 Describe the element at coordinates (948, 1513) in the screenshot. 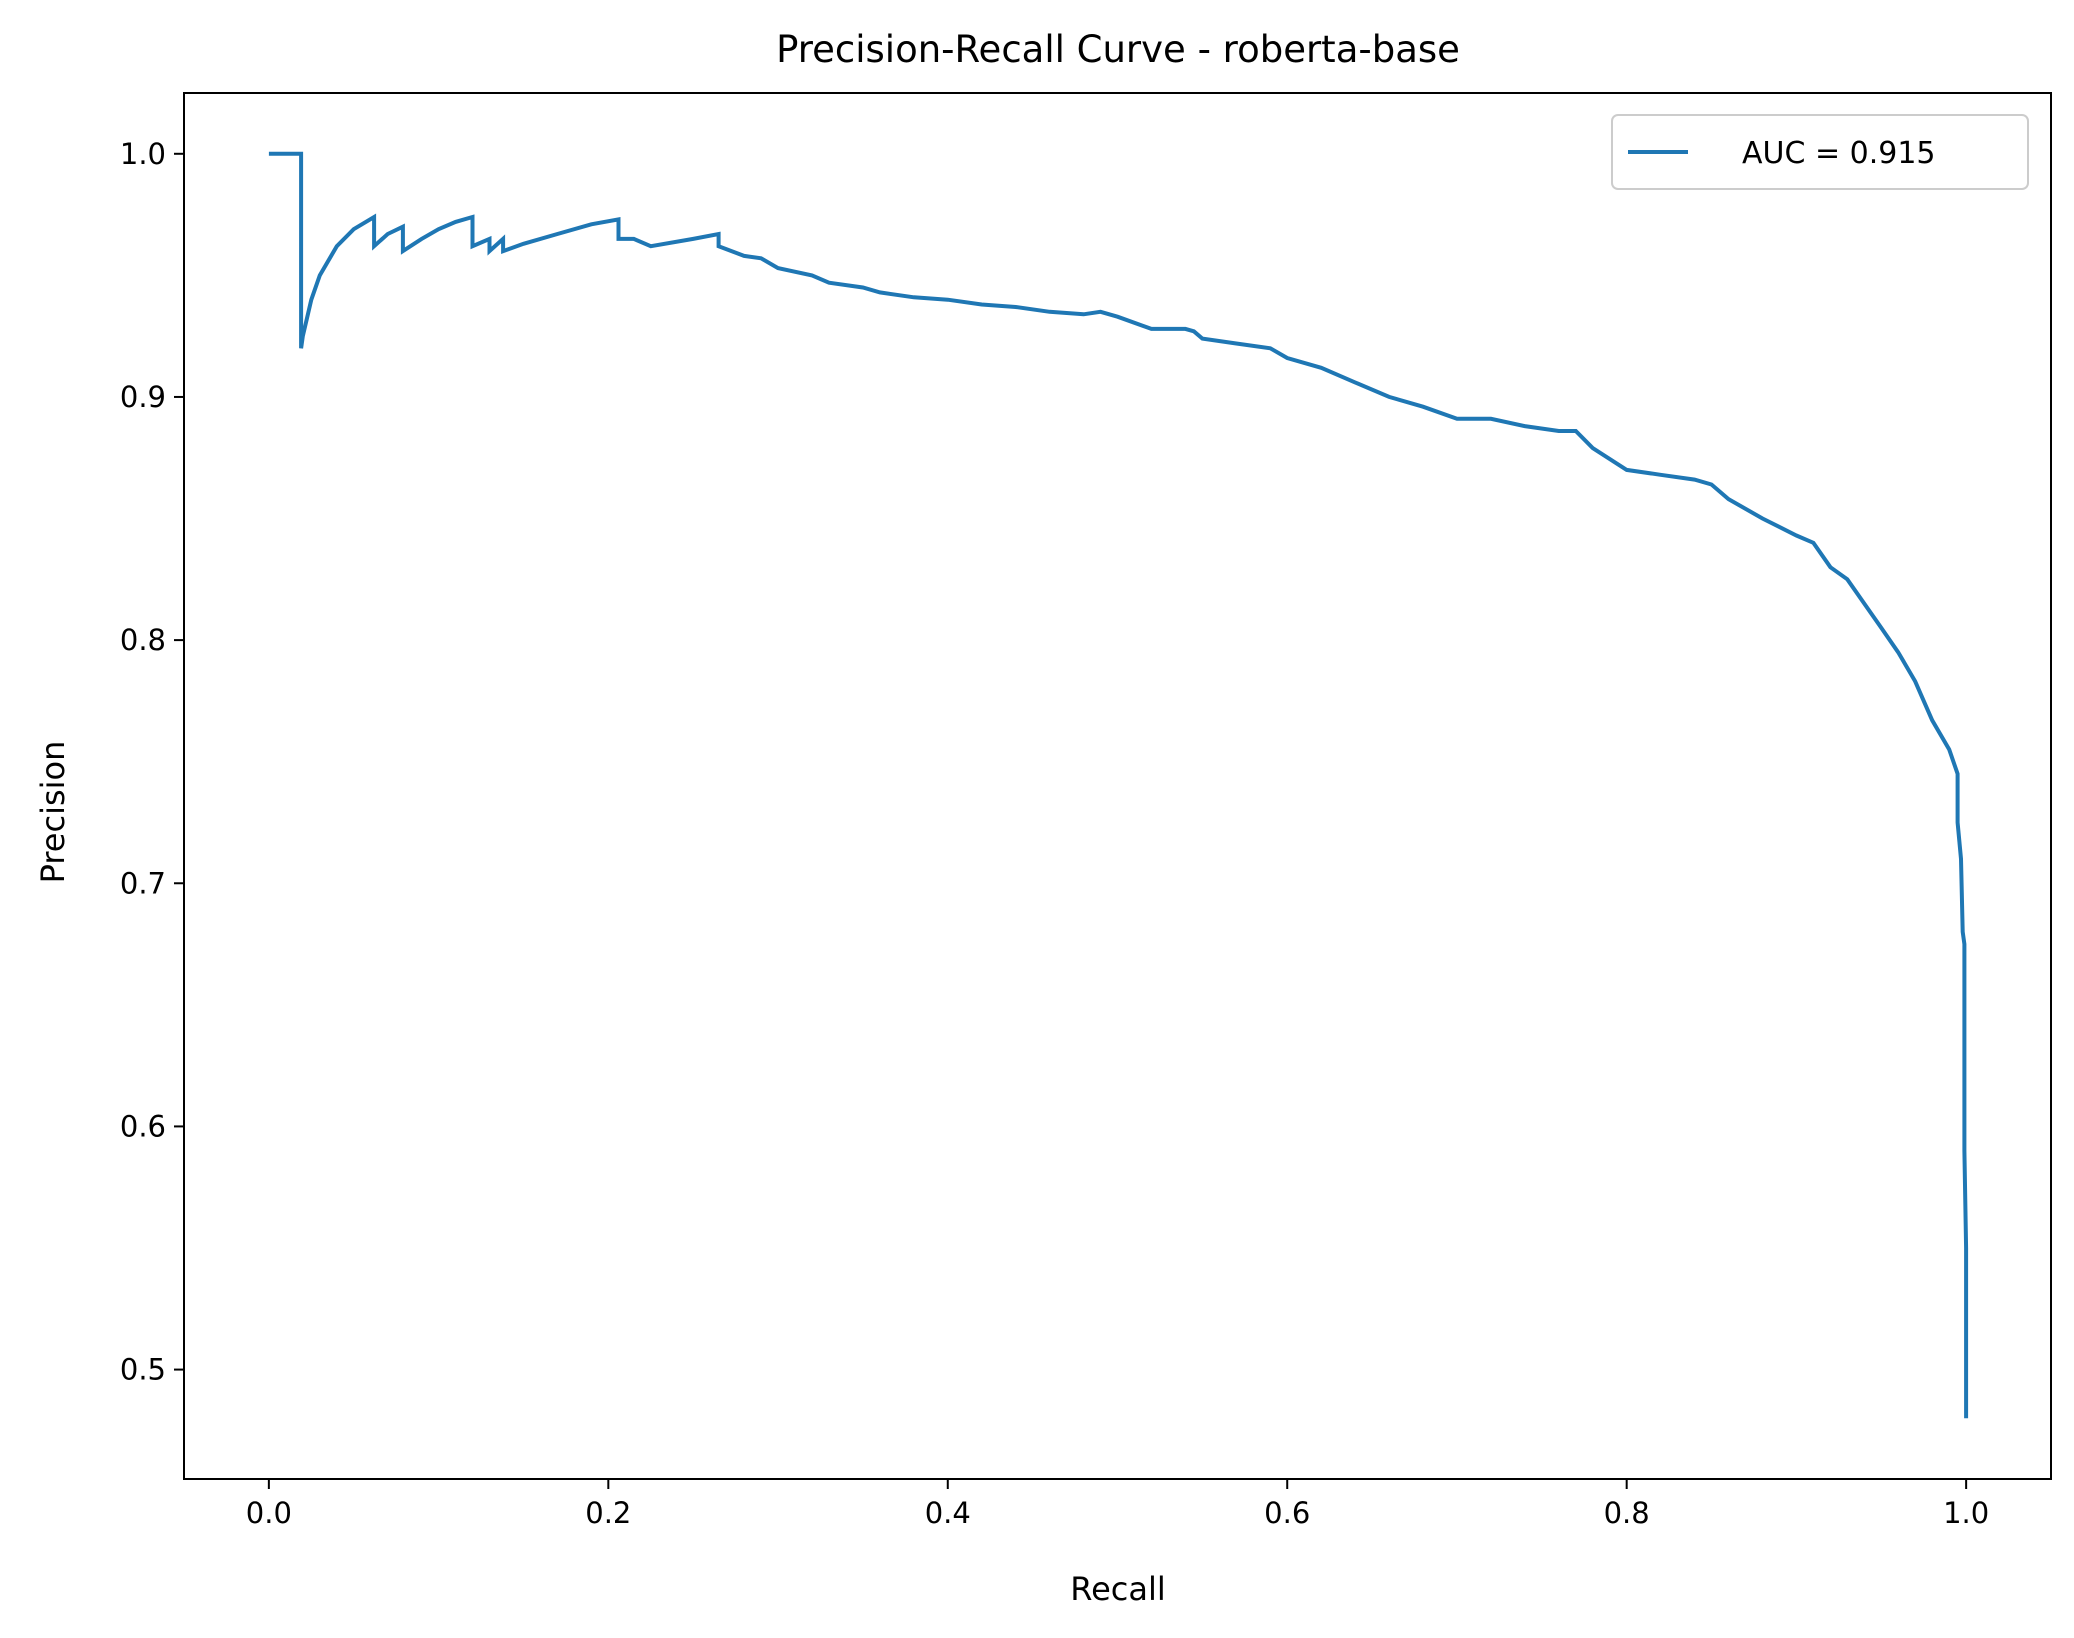

I see `x-tick-label: 0.4` at that location.